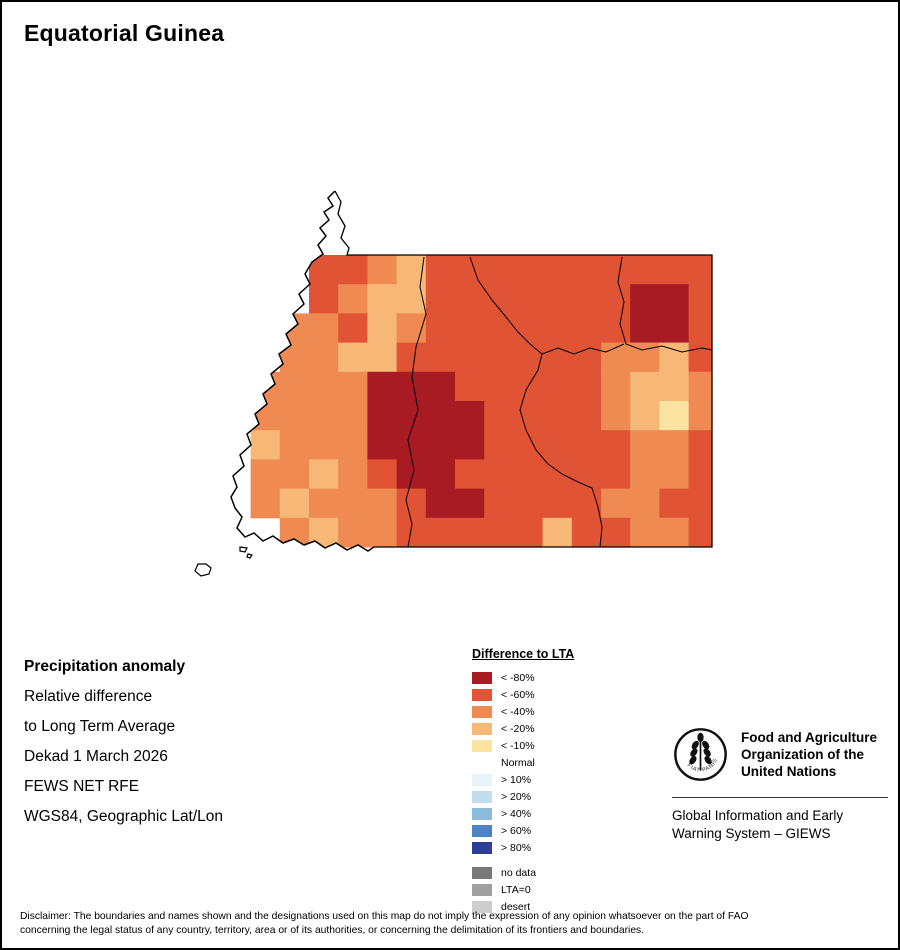  I want to click on legend-label: < -20%, so click(518, 728).